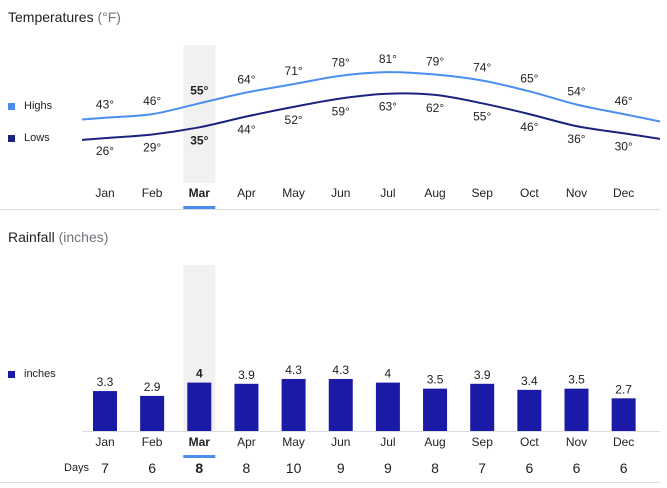  What do you see at coordinates (51, 17) in the screenshot?
I see `temperatures-title-text: Temperatures` at bounding box center [51, 17].